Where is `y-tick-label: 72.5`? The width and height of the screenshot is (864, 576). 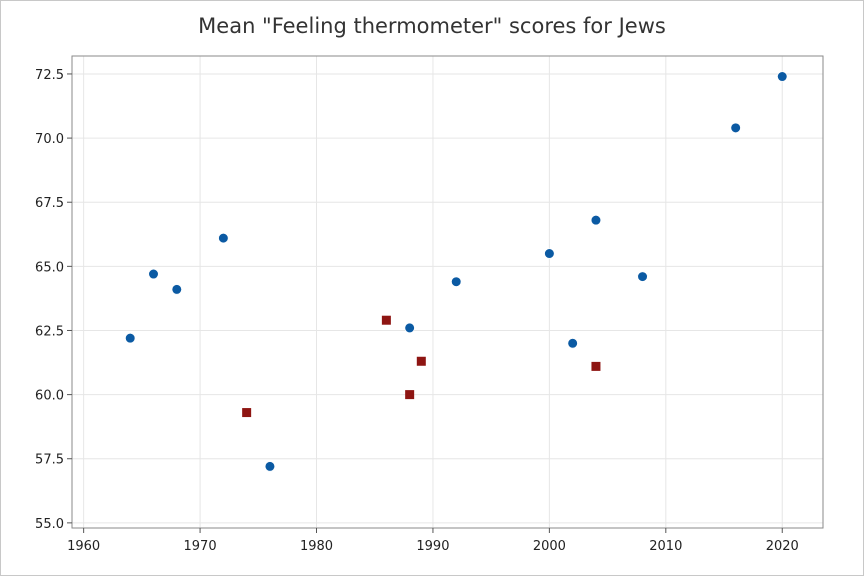
y-tick-label: 72.5 is located at coordinates (49, 75).